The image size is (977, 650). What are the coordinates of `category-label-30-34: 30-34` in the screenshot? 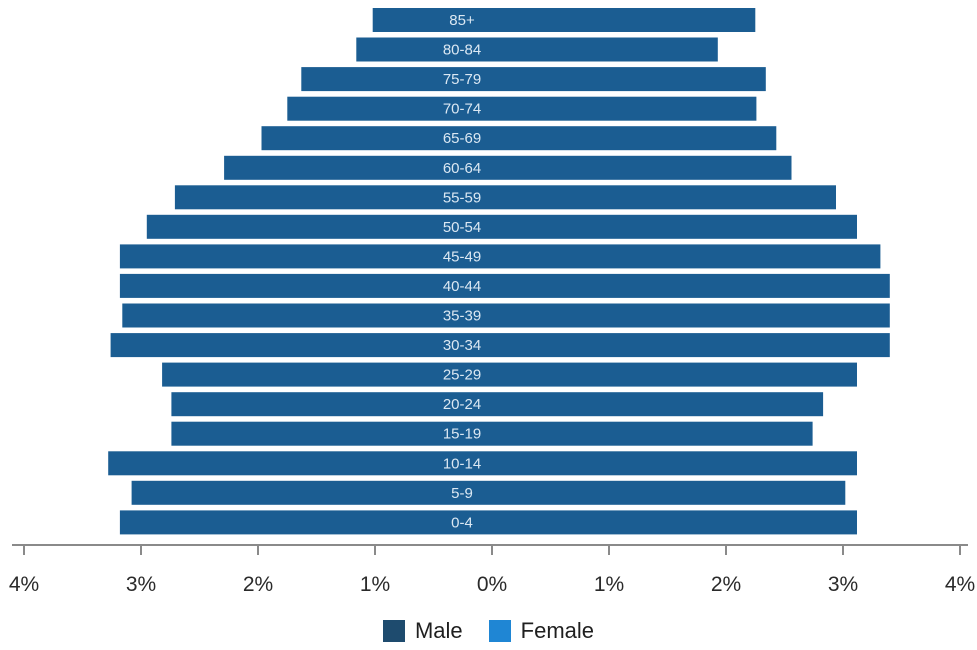 It's located at (462, 345).